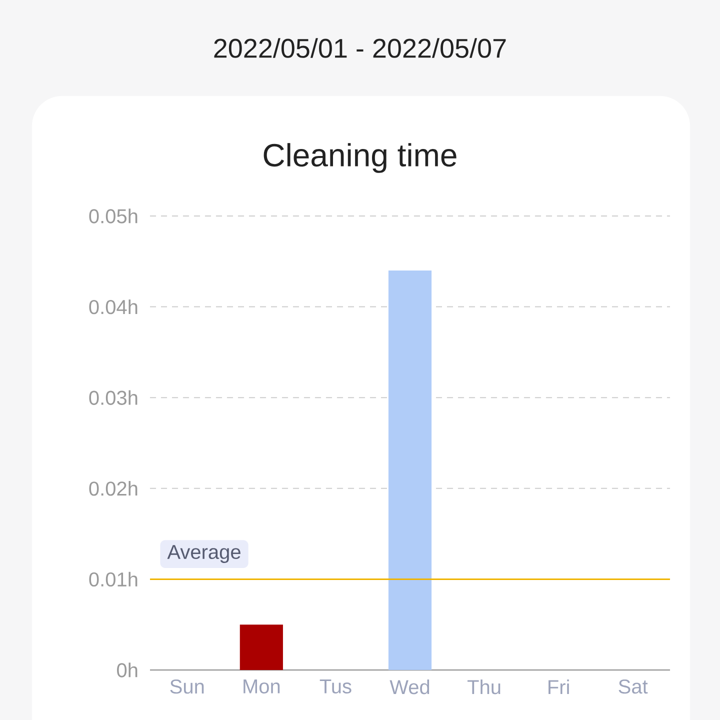  I want to click on chart-title: Cleaning time, so click(360, 158).